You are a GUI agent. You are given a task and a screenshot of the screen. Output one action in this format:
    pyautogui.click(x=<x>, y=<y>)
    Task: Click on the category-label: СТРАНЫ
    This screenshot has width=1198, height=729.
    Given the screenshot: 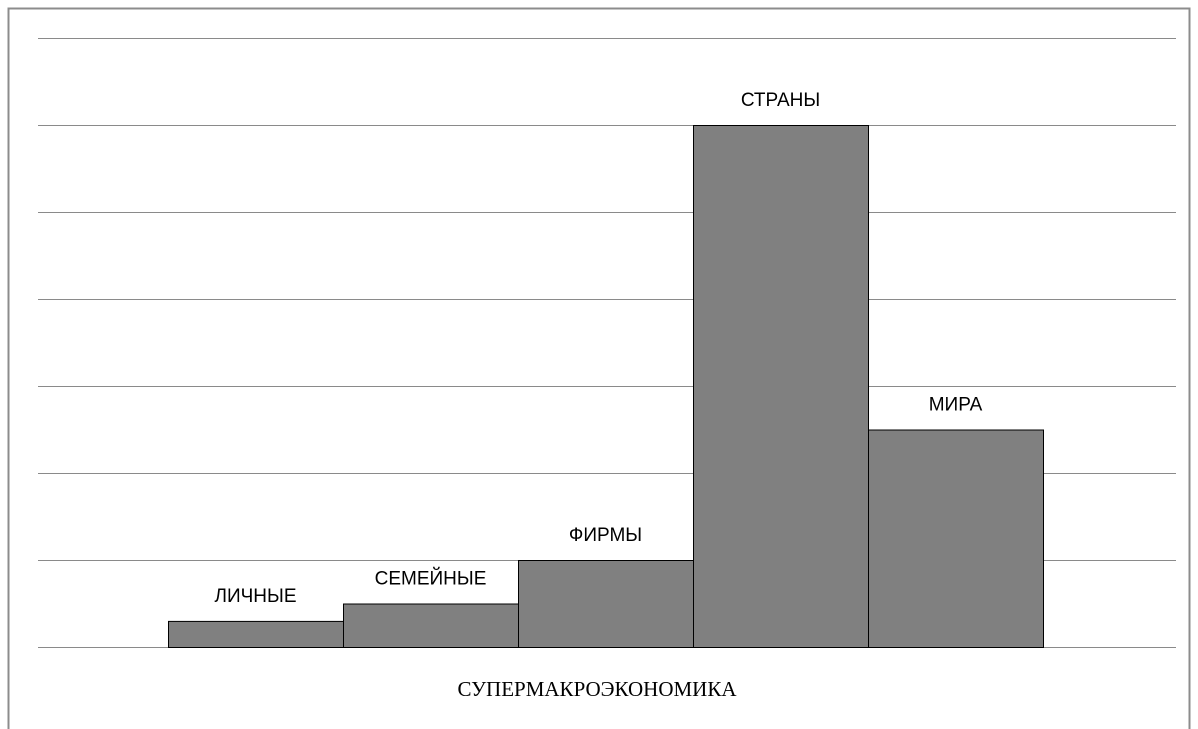 What is the action you would take?
    pyautogui.click(x=780, y=100)
    